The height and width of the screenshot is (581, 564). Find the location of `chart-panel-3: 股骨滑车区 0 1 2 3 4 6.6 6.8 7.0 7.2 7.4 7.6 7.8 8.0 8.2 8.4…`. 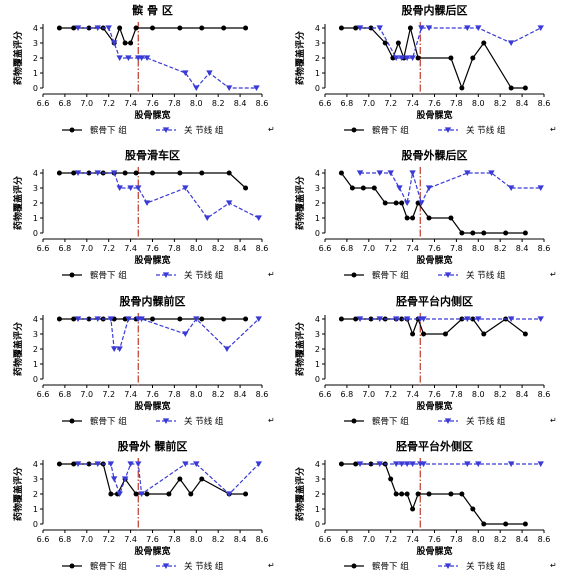

chart-panel-3: 股骨滑车区 0 1 2 3 4 6.6 6.8 7.0 7.2 7.4 7.6 7.8 8.0 8.2 8.4… is located at coordinates (141, 217).